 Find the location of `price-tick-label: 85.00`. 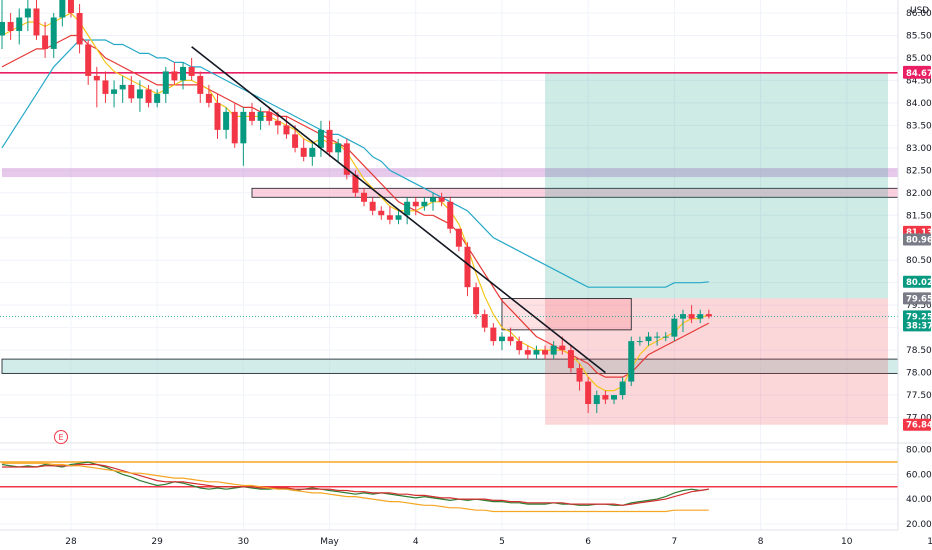

price-tick-label: 85.00 is located at coordinates (919, 59).